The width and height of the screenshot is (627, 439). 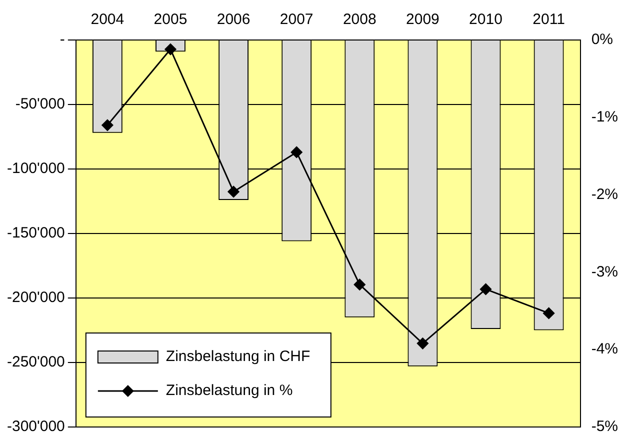 What do you see at coordinates (62, 39) in the screenshot?
I see `y-tick-label: -` at bounding box center [62, 39].